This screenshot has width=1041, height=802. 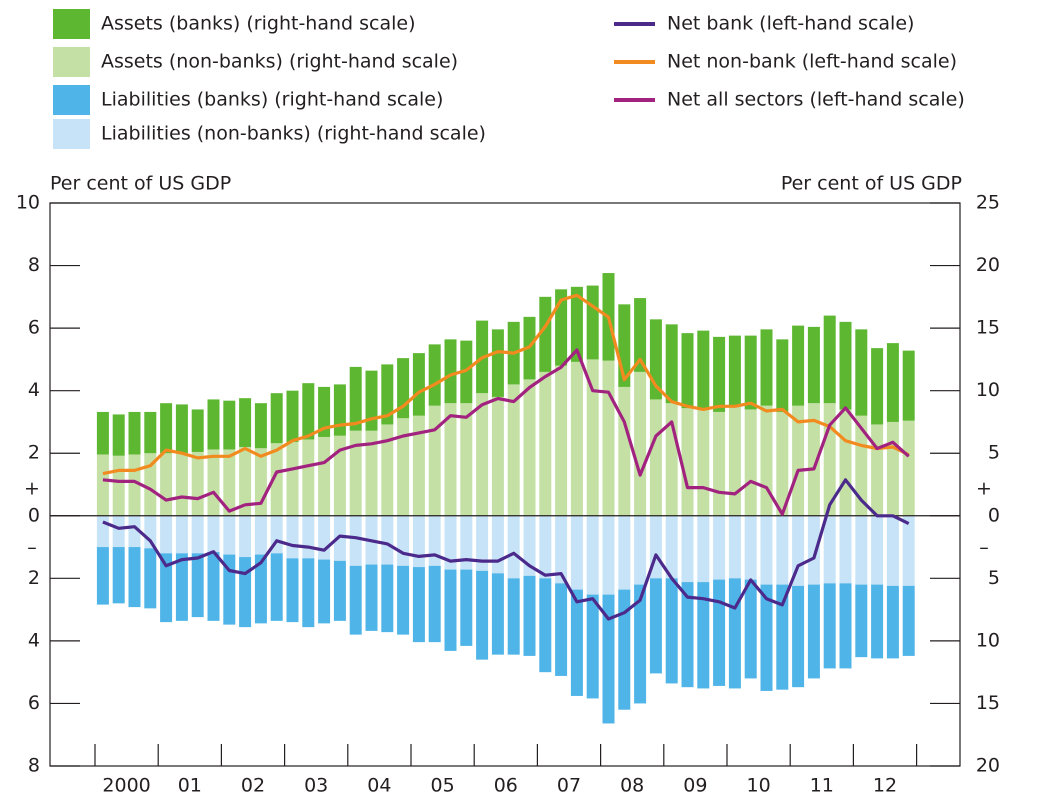 I want to click on y-tick-label: 10, so click(x=28, y=203).